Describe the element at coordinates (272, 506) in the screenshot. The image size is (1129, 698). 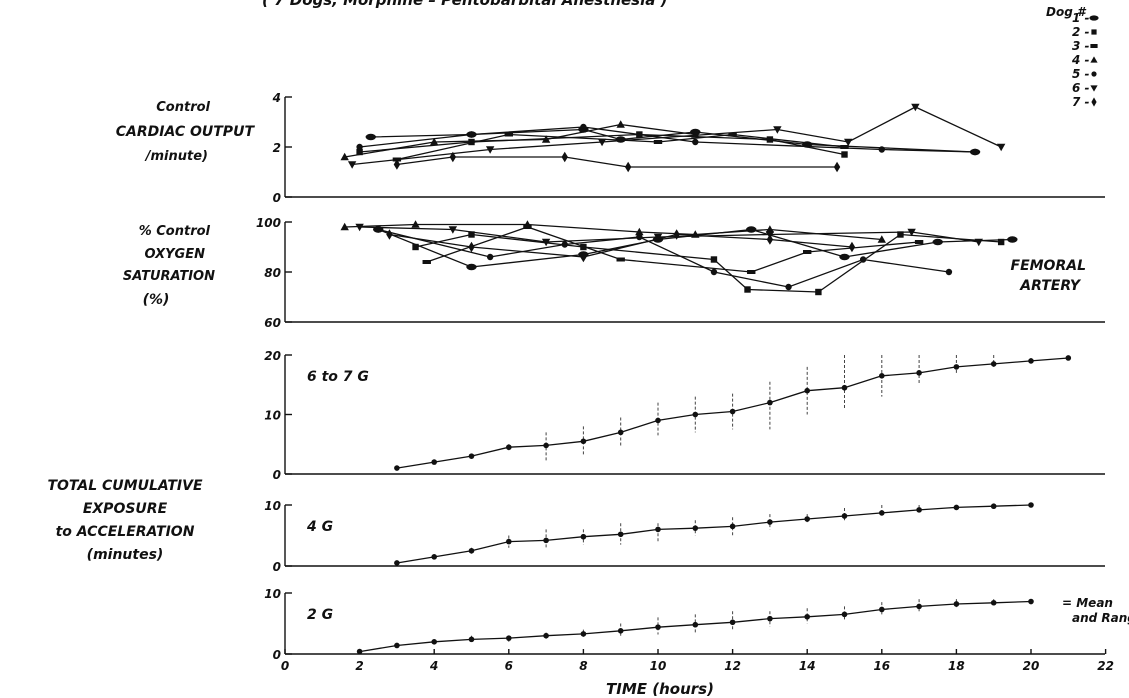
I see `y-tick-label: 10` at that location.